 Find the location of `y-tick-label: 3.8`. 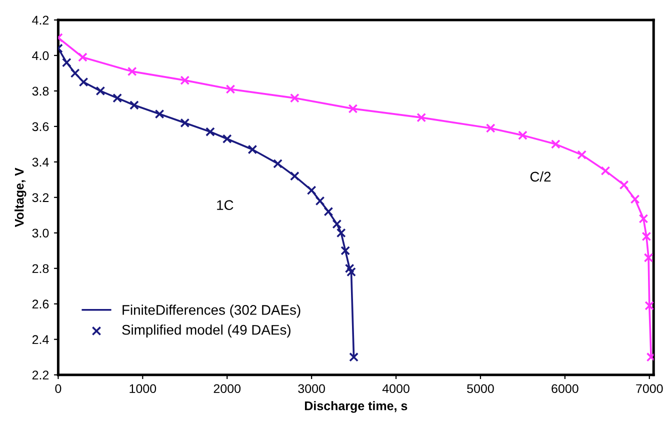

y-tick-label: 3.8 is located at coordinates (40, 91).